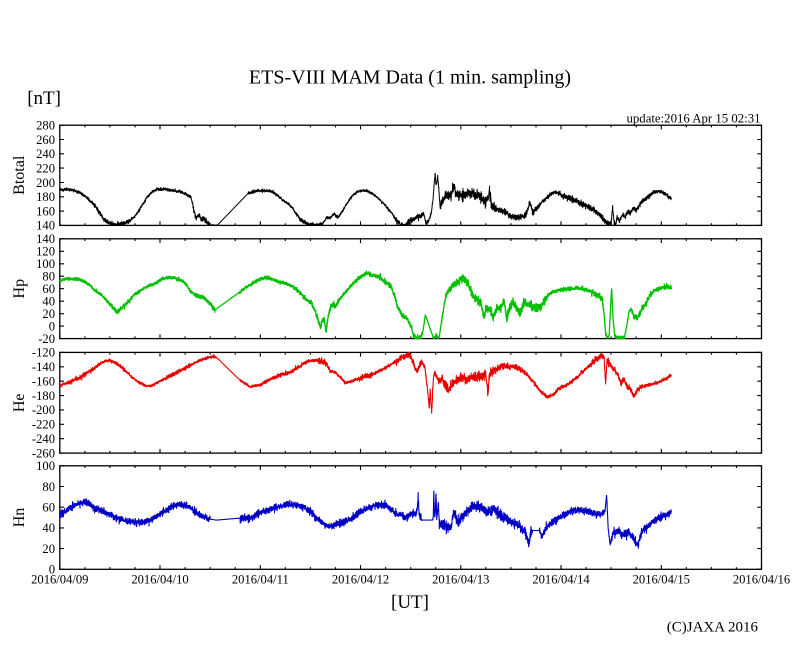 The width and height of the screenshot is (810, 660). What do you see at coordinates (45, 168) in the screenshot?
I see `svg-text: 220` at bounding box center [45, 168].